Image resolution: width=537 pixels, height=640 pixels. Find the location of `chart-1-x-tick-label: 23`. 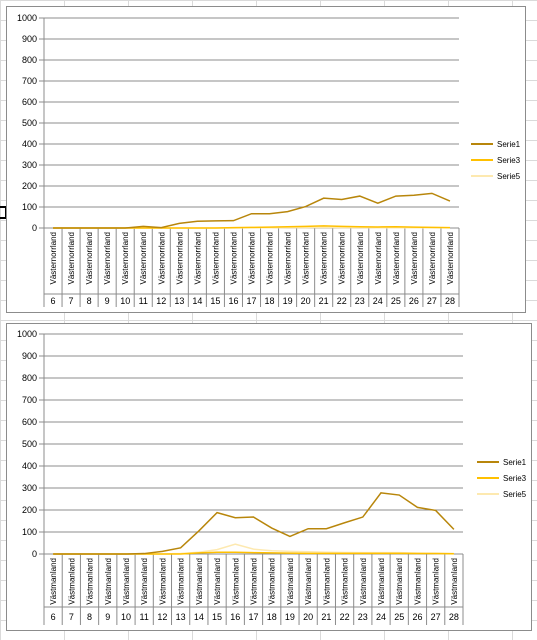

chart-1-x-tick-label: 23 is located at coordinates (360, 301).